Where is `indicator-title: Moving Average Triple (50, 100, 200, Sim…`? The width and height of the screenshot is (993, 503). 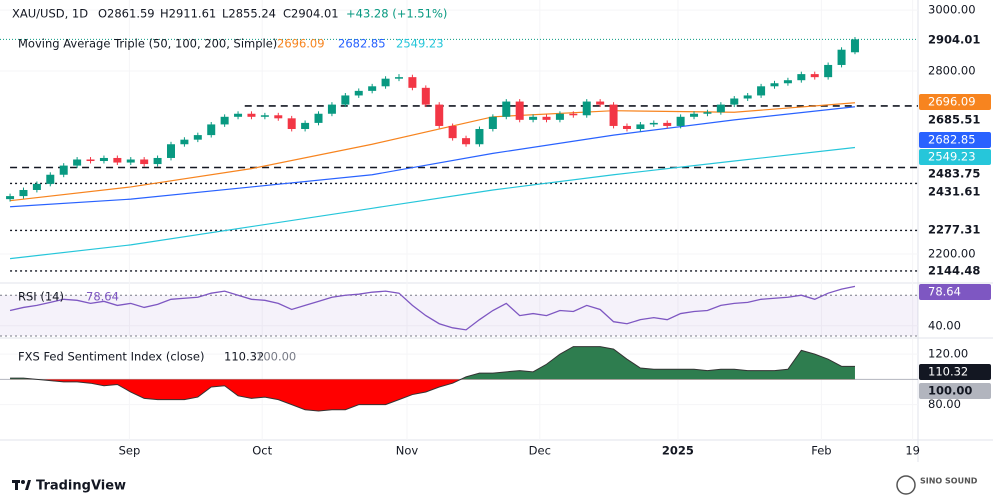 indicator-title: Moving Average Triple (50, 100, 200, Sim… is located at coordinates (147, 44).